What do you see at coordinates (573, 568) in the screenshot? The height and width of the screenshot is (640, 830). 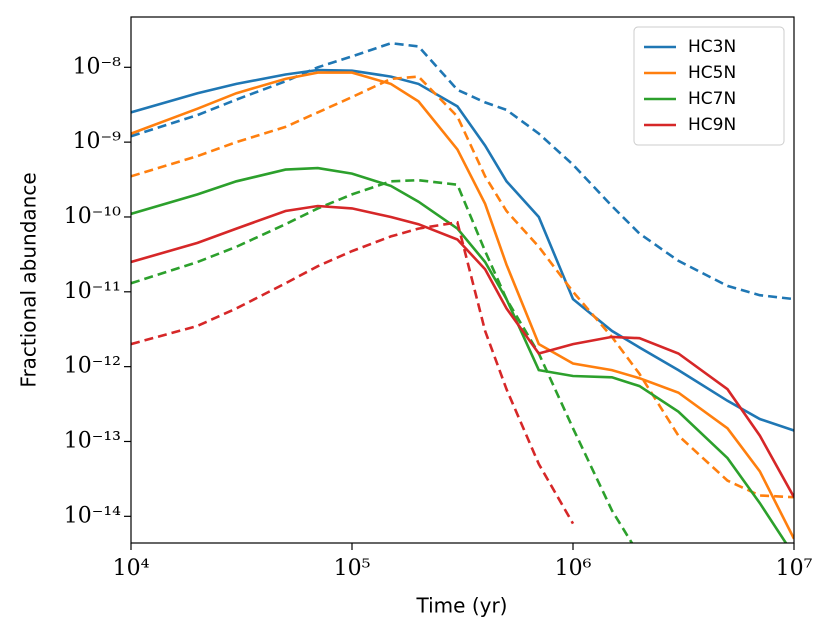 I see `x-tick-label: 10⁶` at bounding box center [573, 568].